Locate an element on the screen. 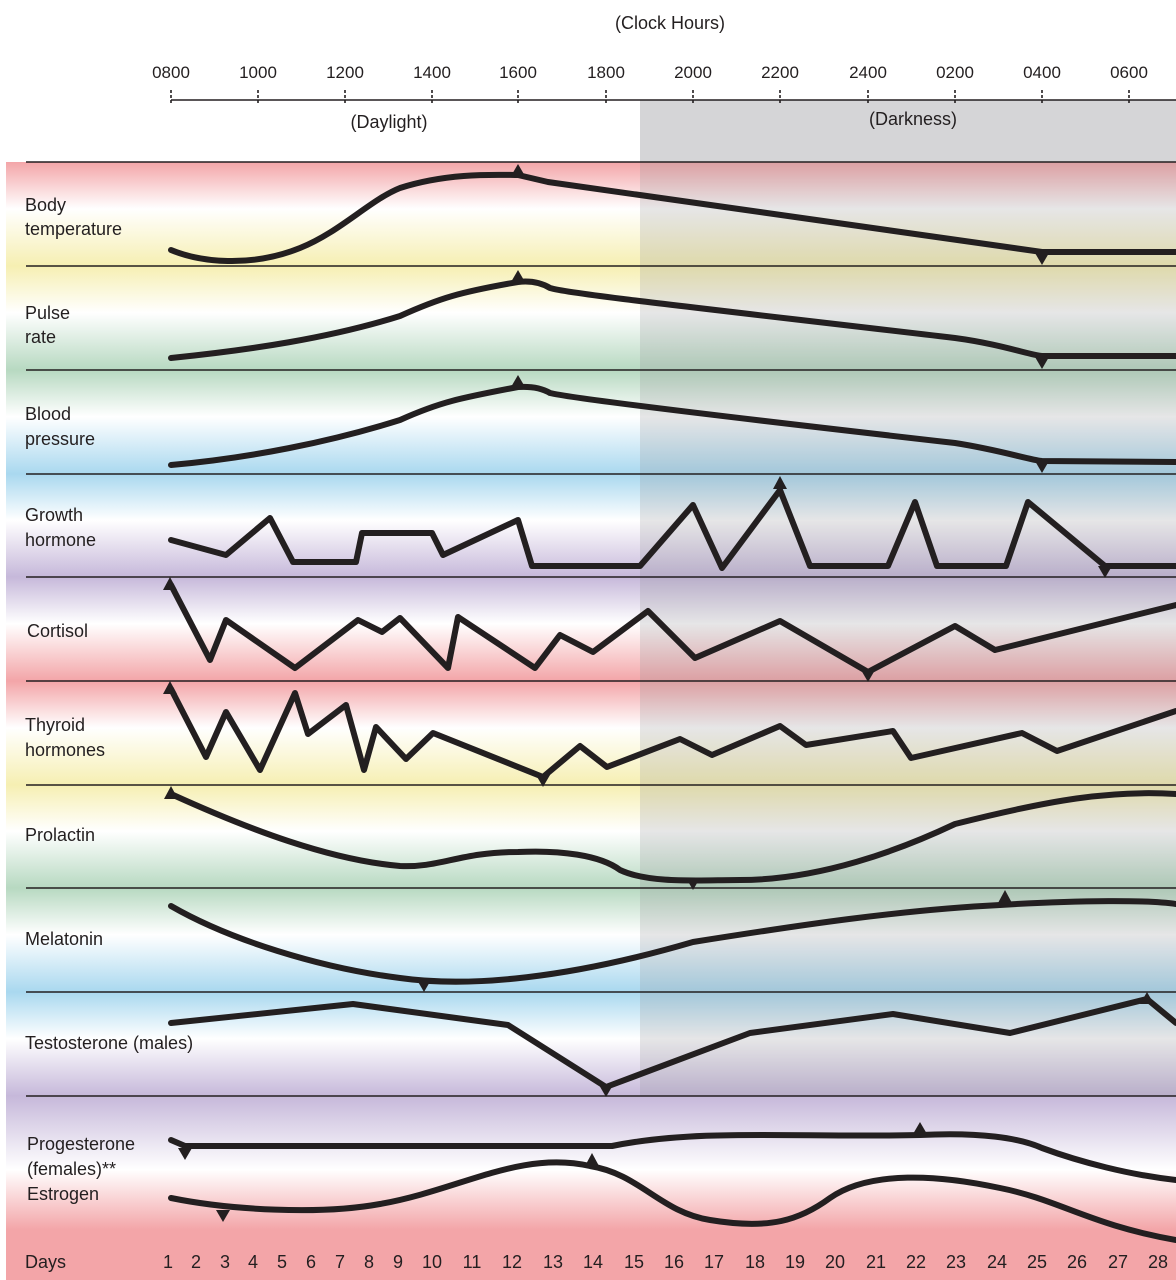  row-label-testosterone: Testosterone (males) is located at coordinates (109, 1043).